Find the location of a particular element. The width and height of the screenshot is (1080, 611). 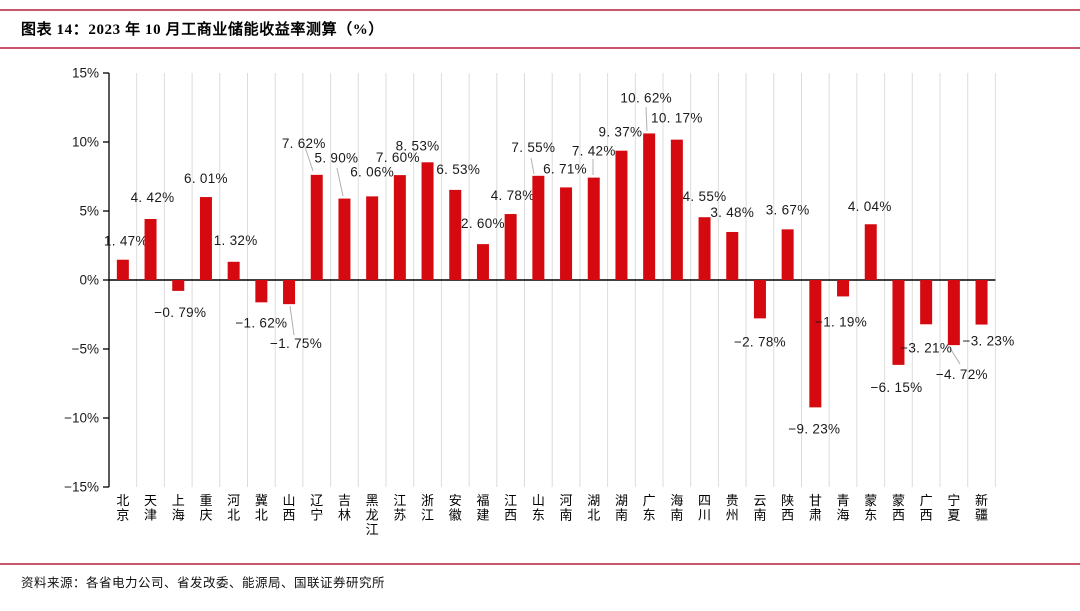

x-tick-label: 广东 is located at coordinates (649, 508).